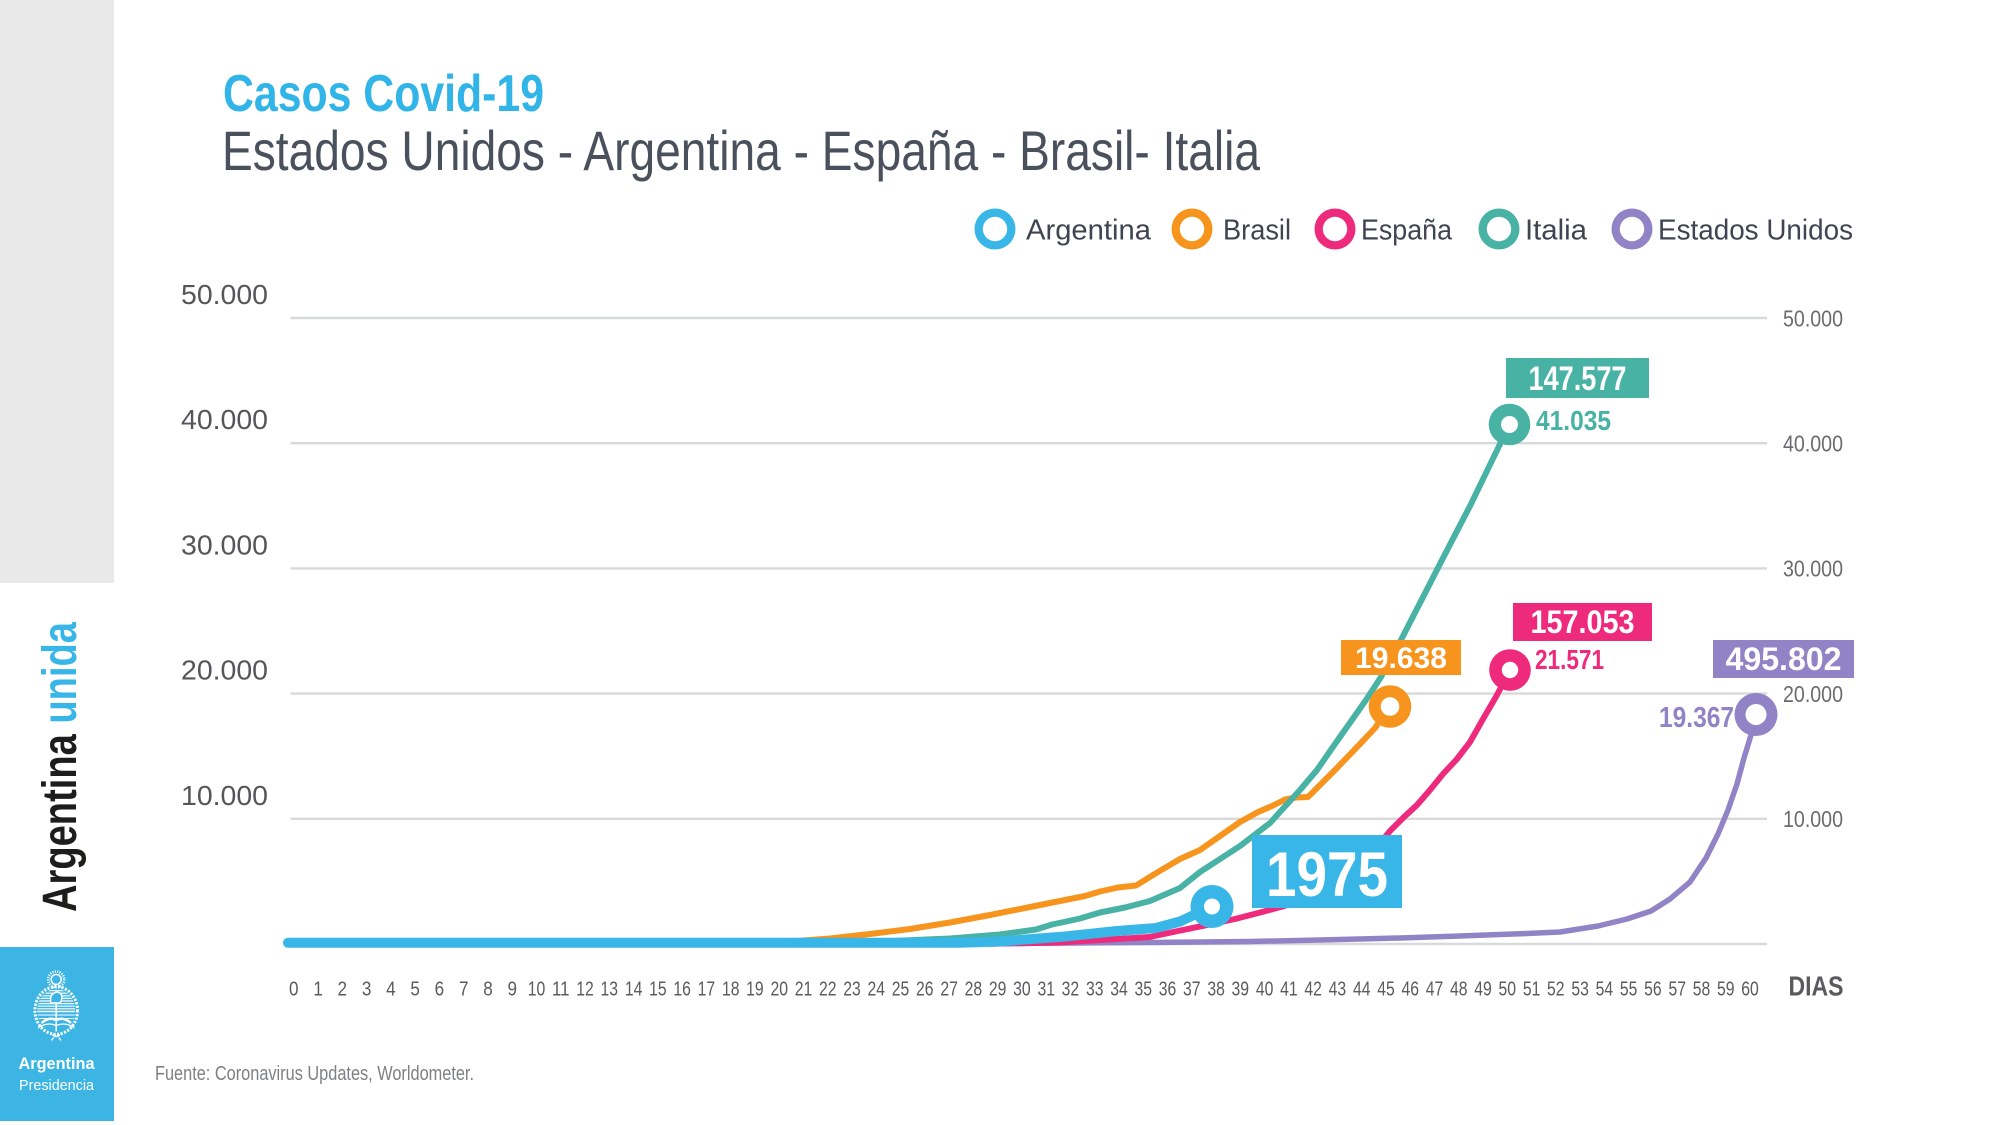 This screenshot has height=1125, width=2000. What do you see at coordinates (1573, 420) in the screenshot?
I see `svg-text: 41.035` at bounding box center [1573, 420].